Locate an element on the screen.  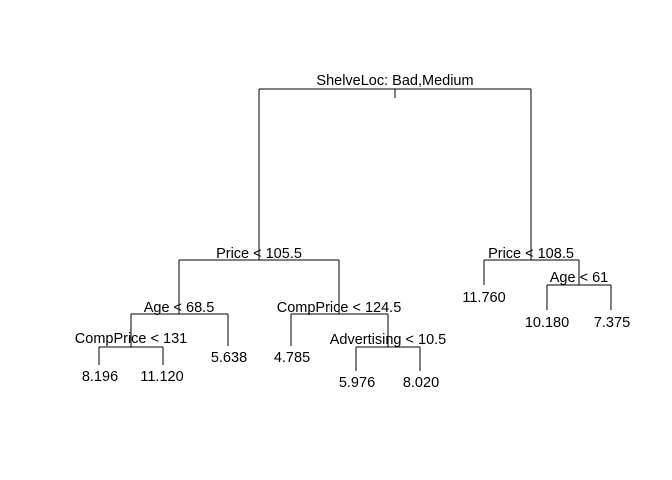
leaf-value-3: 5.638 is located at coordinates (229, 358).